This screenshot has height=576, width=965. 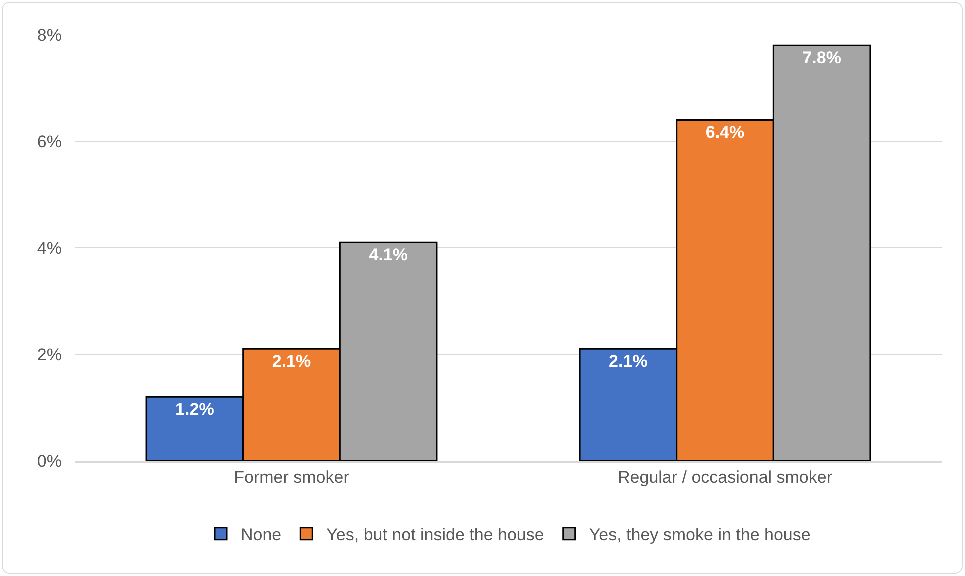 I want to click on y-tick-label: 8%, so click(x=49, y=35).